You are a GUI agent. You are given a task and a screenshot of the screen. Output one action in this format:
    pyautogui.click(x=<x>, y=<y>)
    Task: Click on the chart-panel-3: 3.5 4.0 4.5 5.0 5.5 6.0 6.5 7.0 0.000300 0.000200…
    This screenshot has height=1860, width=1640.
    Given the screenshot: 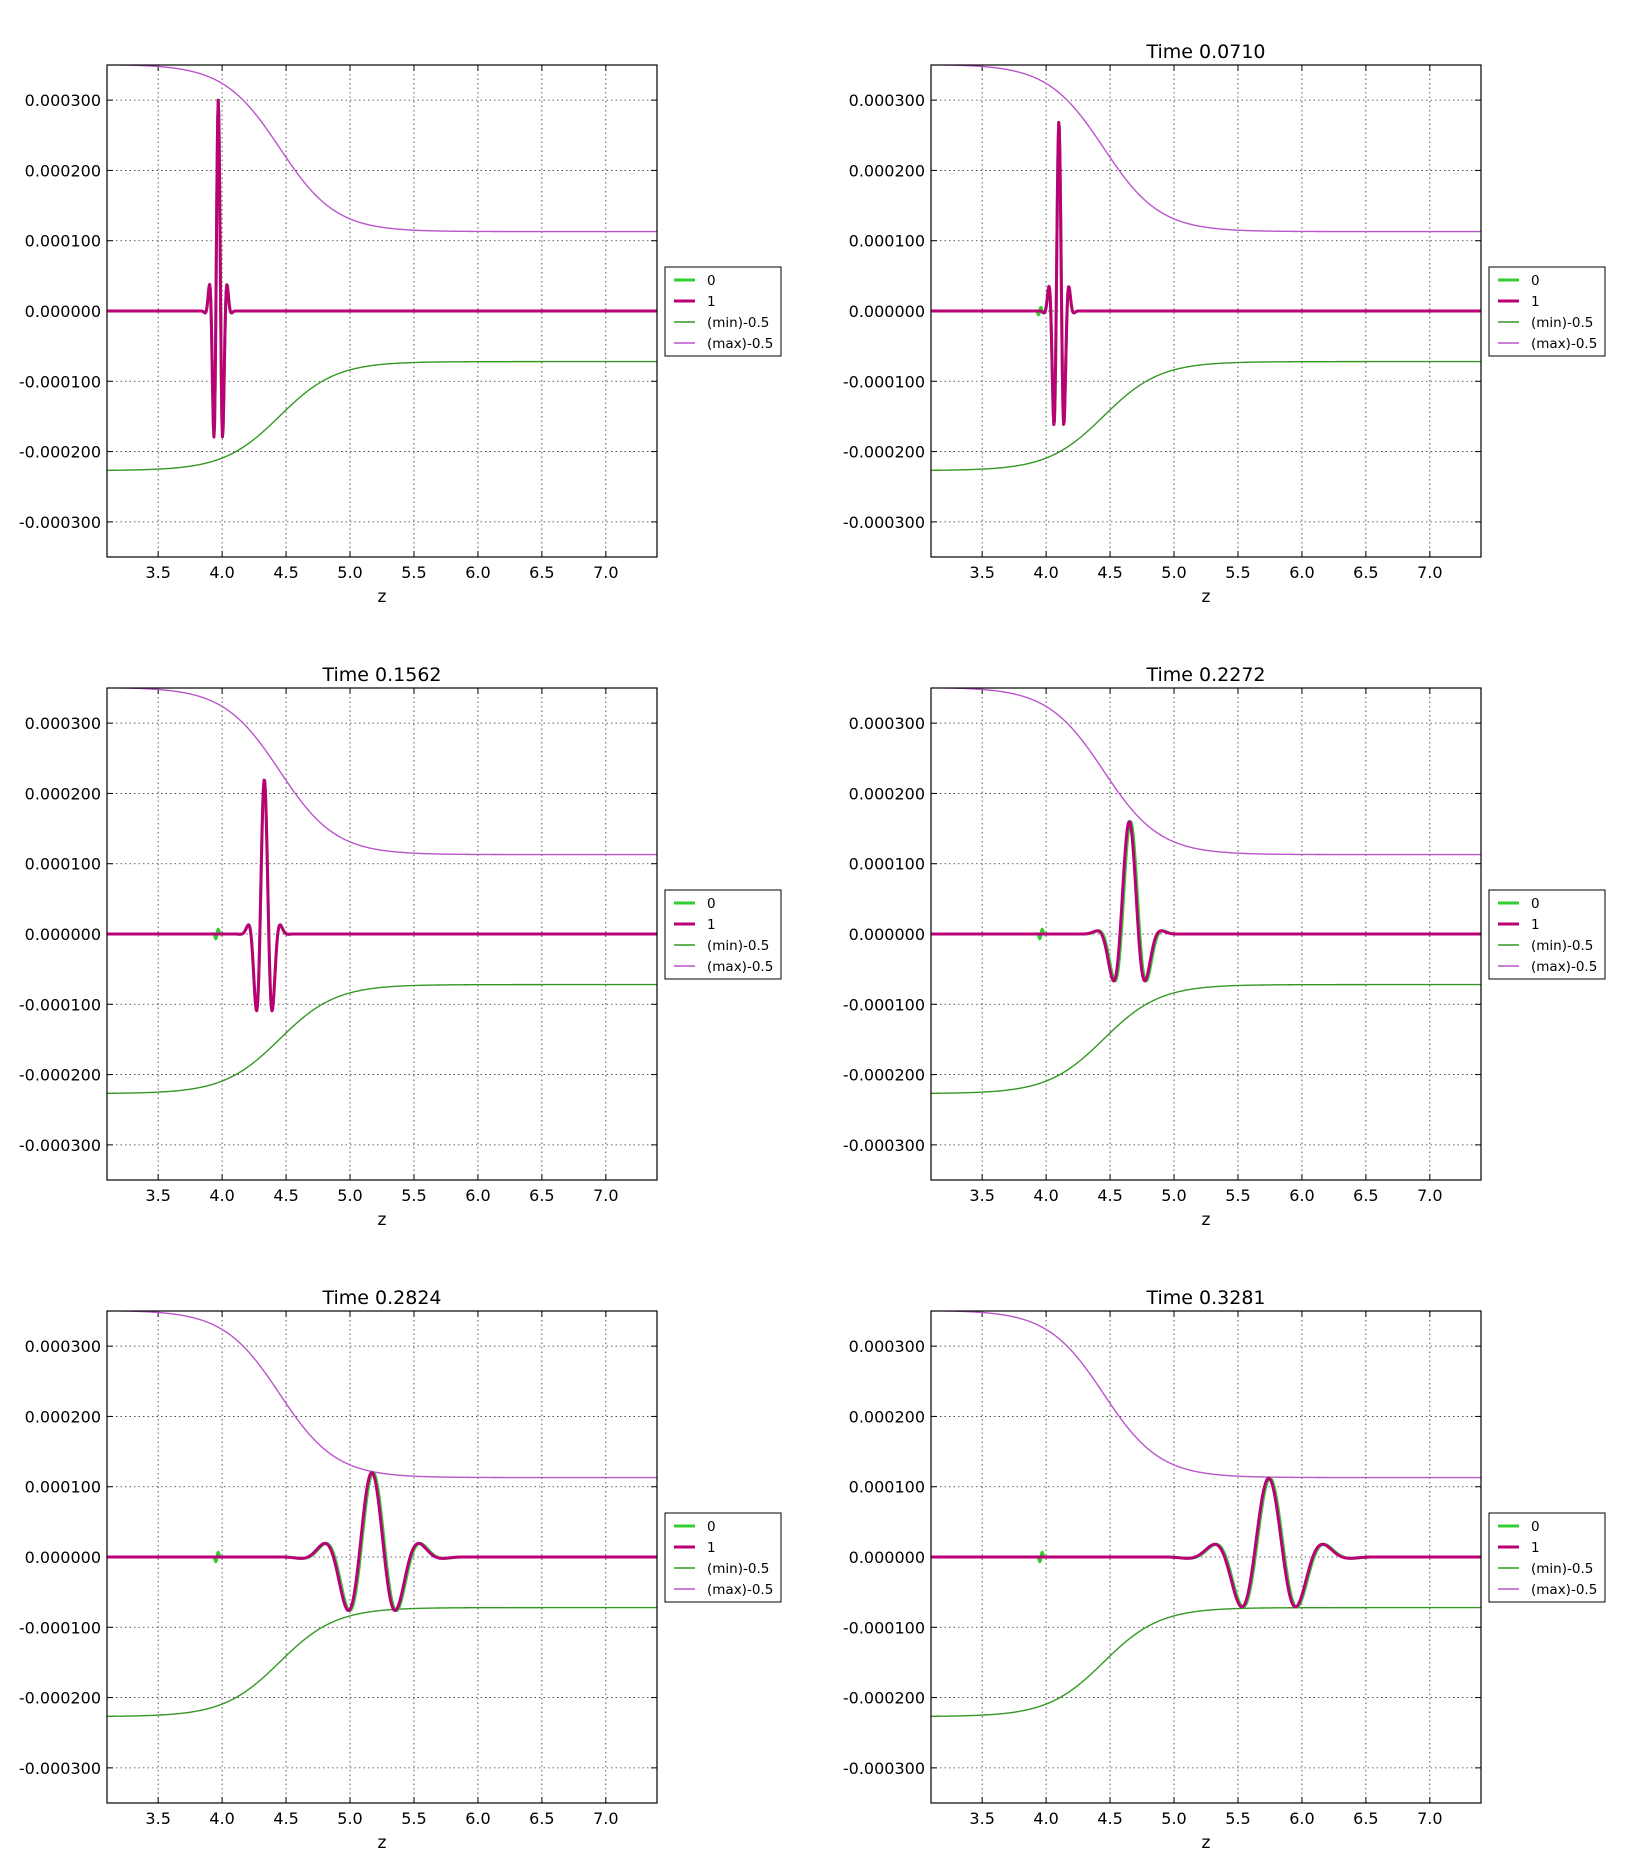 What is the action you would take?
    pyautogui.click(x=400, y=947)
    